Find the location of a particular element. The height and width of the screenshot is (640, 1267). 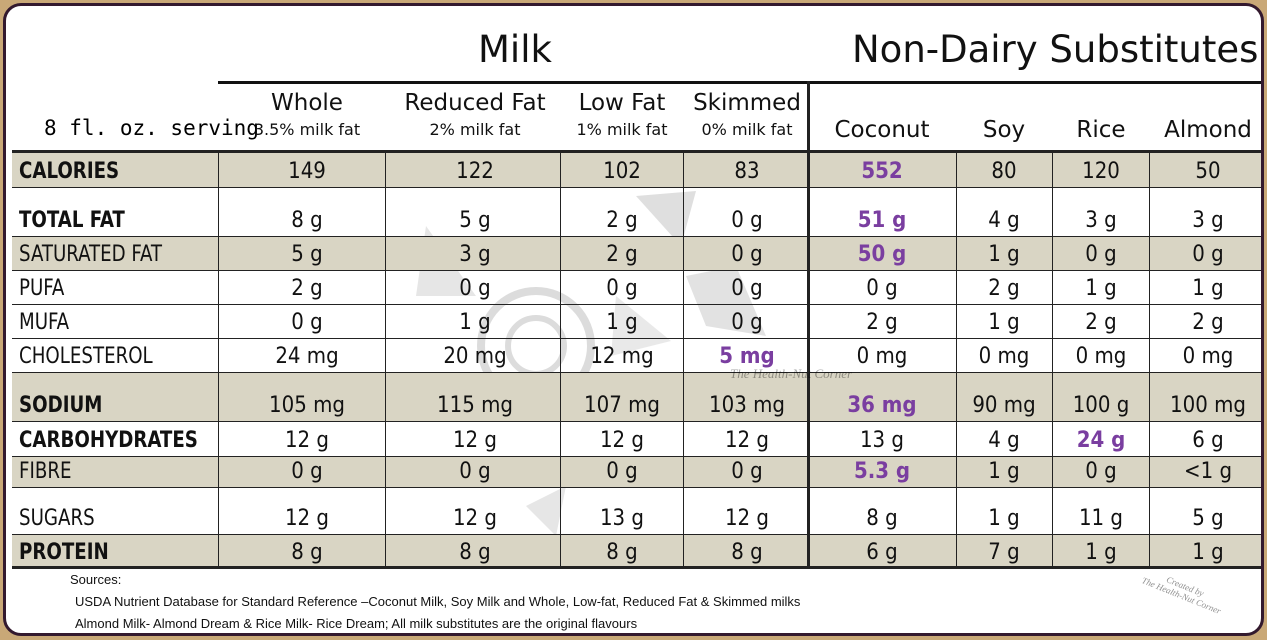

row-label: PUFA is located at coordinates (42, 288).